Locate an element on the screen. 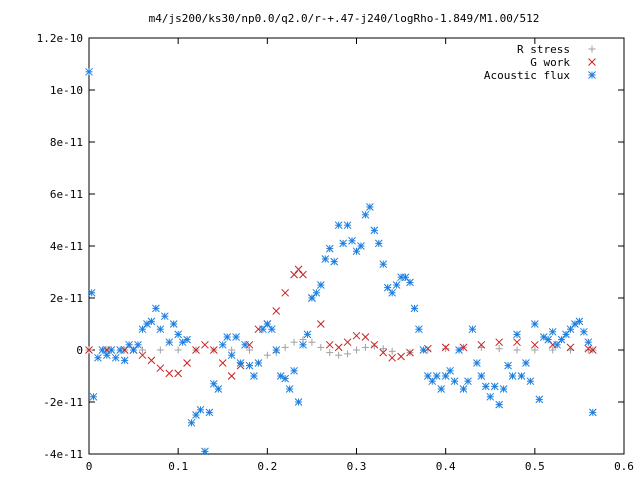 The image size is (640, 480). y-tick-label: 0 is located at coordinates (79, 350).